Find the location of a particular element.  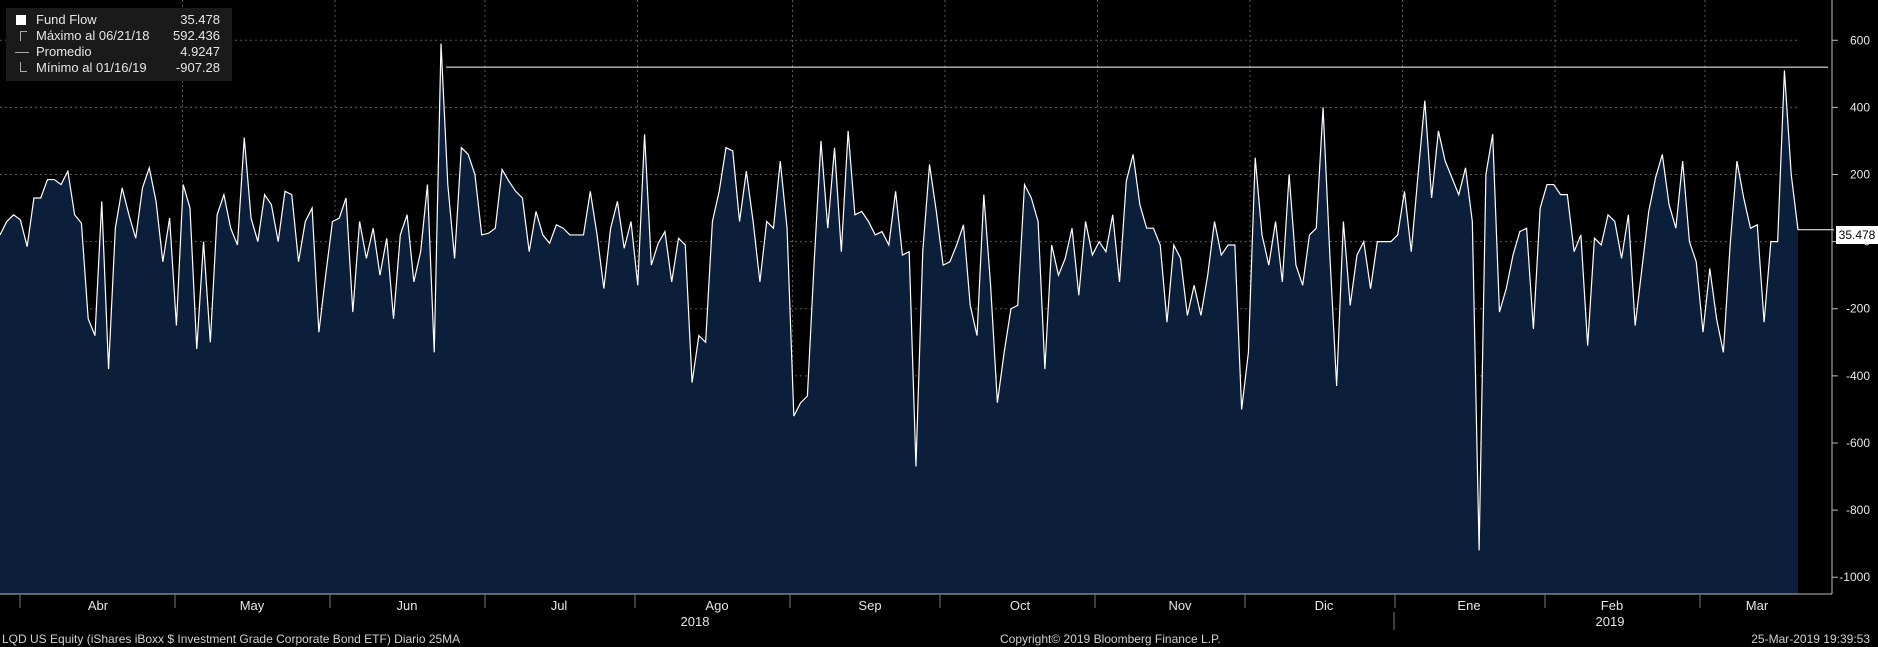

x-tick-label: Jul is located at coordinates (559, 605).